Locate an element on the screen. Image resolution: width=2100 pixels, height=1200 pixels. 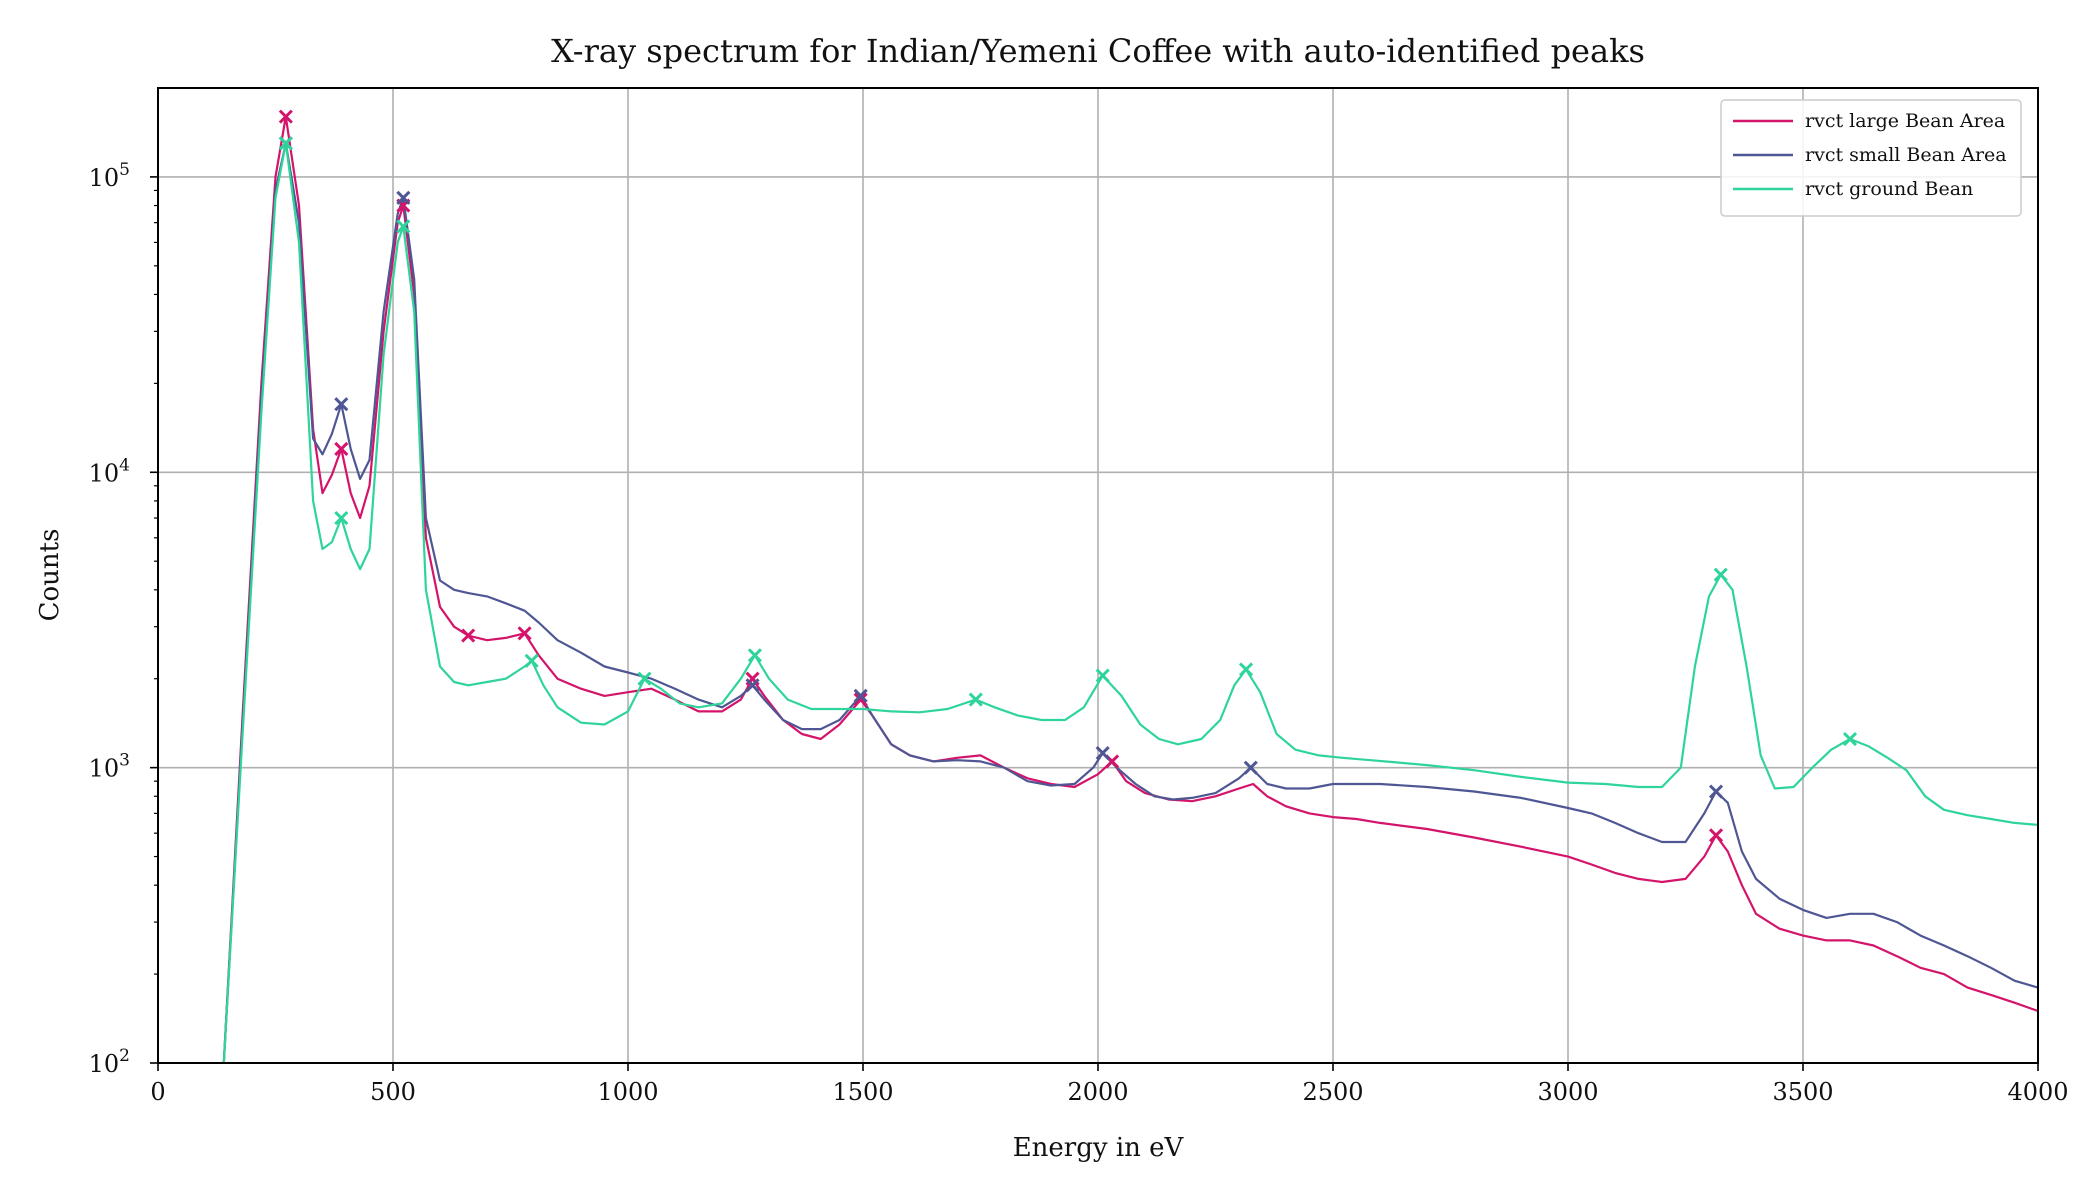
x-tick-label: 0 is located at coordinates (157, 1092).